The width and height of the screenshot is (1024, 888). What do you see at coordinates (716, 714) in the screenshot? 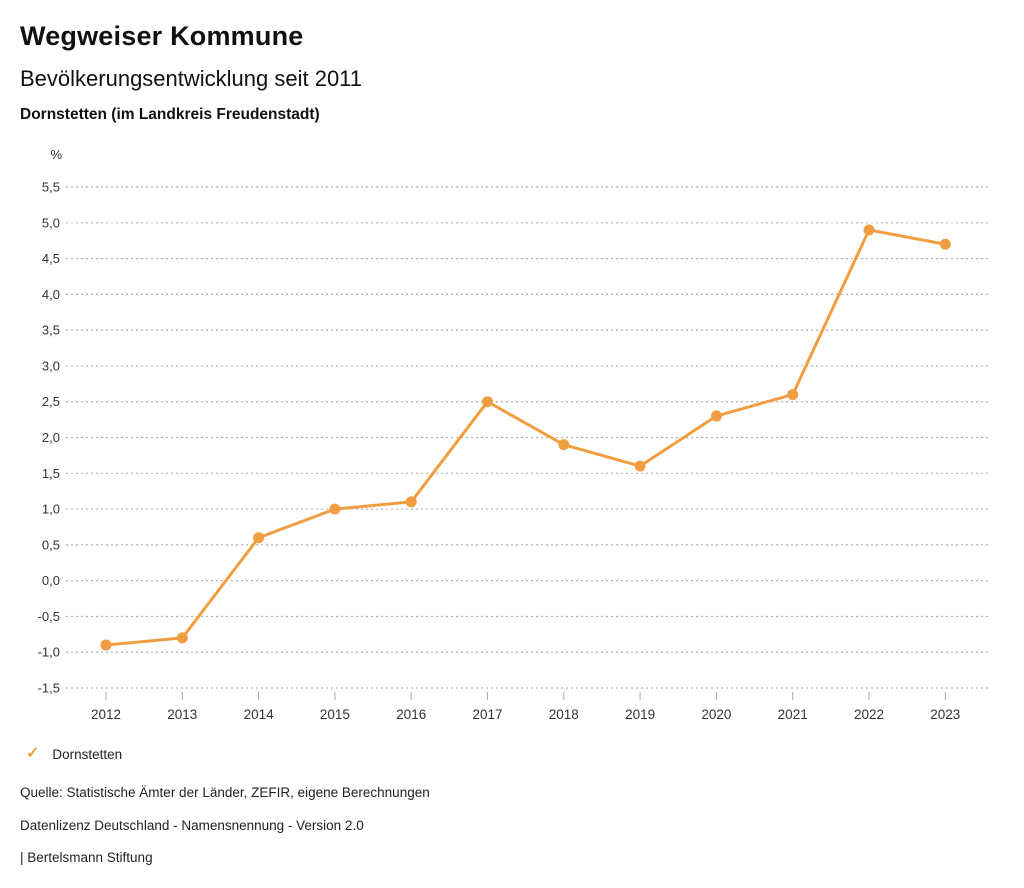
I see `x-axis-tick-label-2020: 2020` at bounding box center [716, 714].